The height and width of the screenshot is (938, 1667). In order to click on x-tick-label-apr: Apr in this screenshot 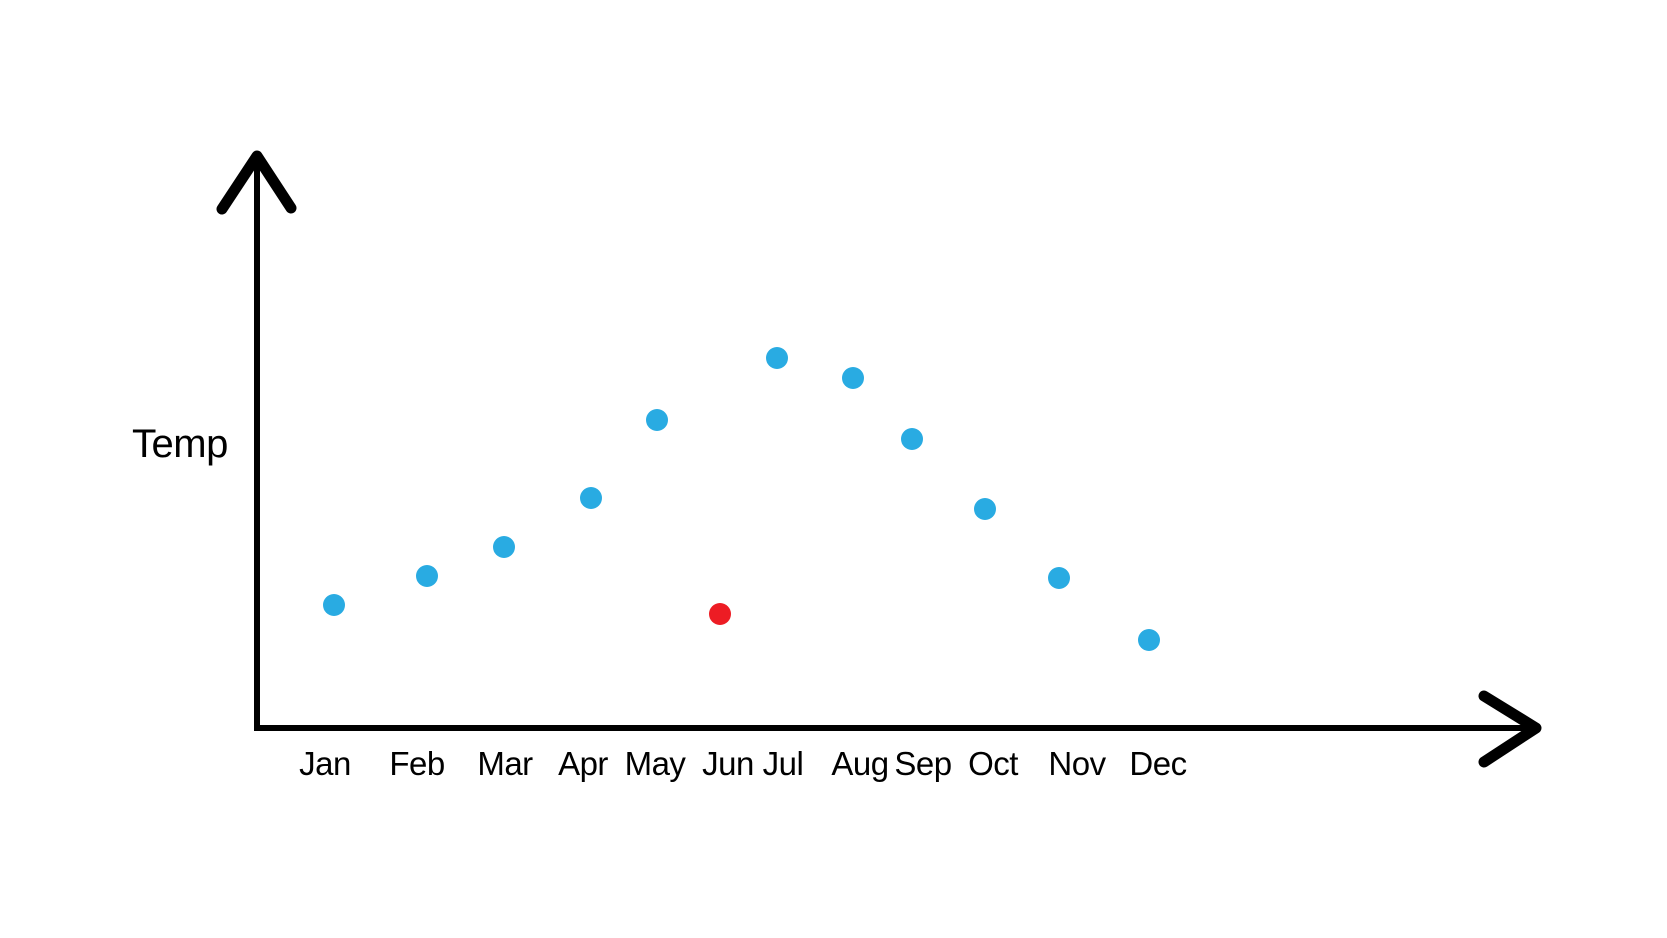, I will do `click(583, 763)`.